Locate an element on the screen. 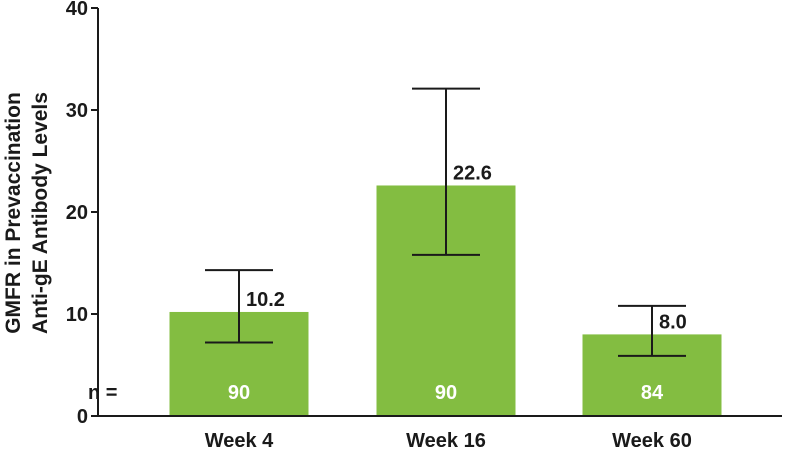 The image size is (792, 449). y-tick-label: 30 is located at coordinates (77, 111).